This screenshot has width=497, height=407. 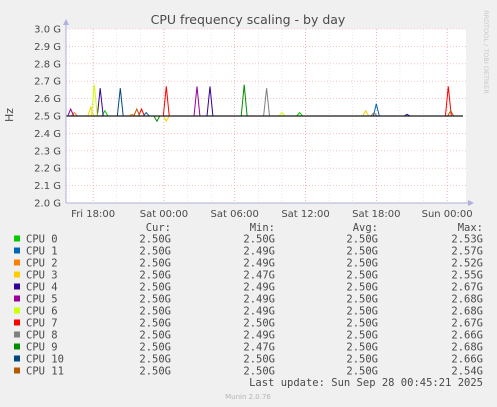 What do you see at coordinates (262, 228) in the screenshot?
I see `legend-column-header: Min:` at bounding box center [262, 228].